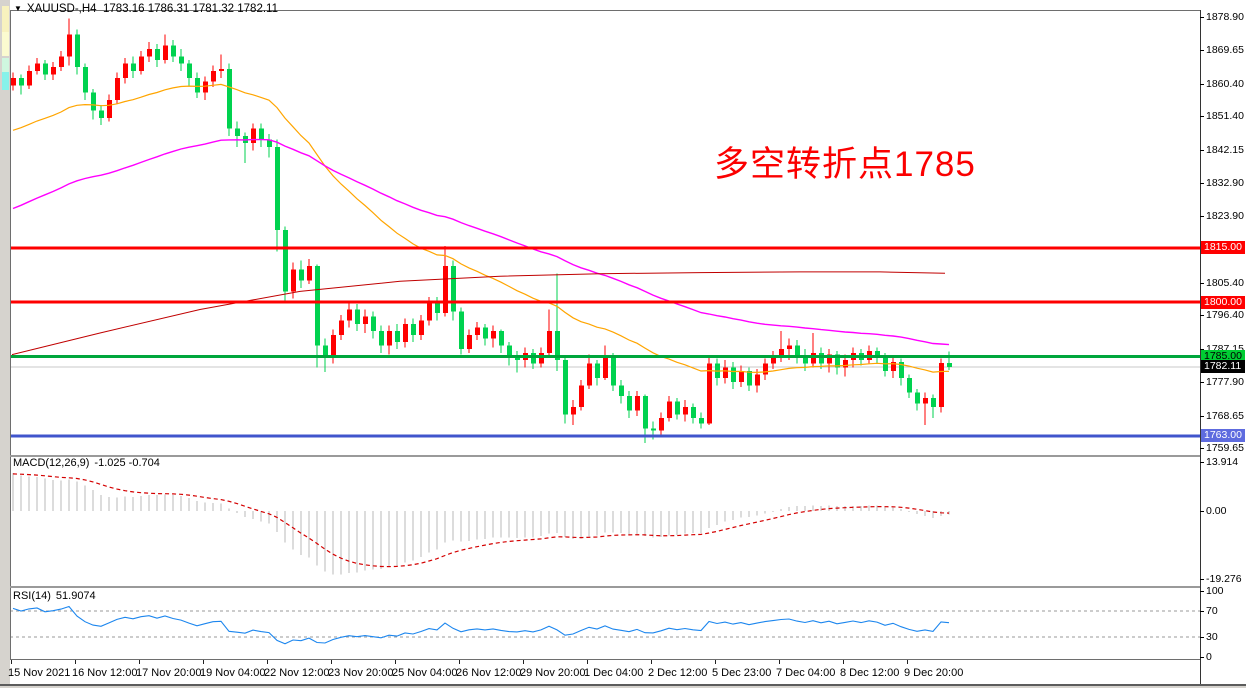 The width and height of the screenshot is (1246, 688). I want to click on time-axis-label: 2 Dec 12:00, so click(678, 673).